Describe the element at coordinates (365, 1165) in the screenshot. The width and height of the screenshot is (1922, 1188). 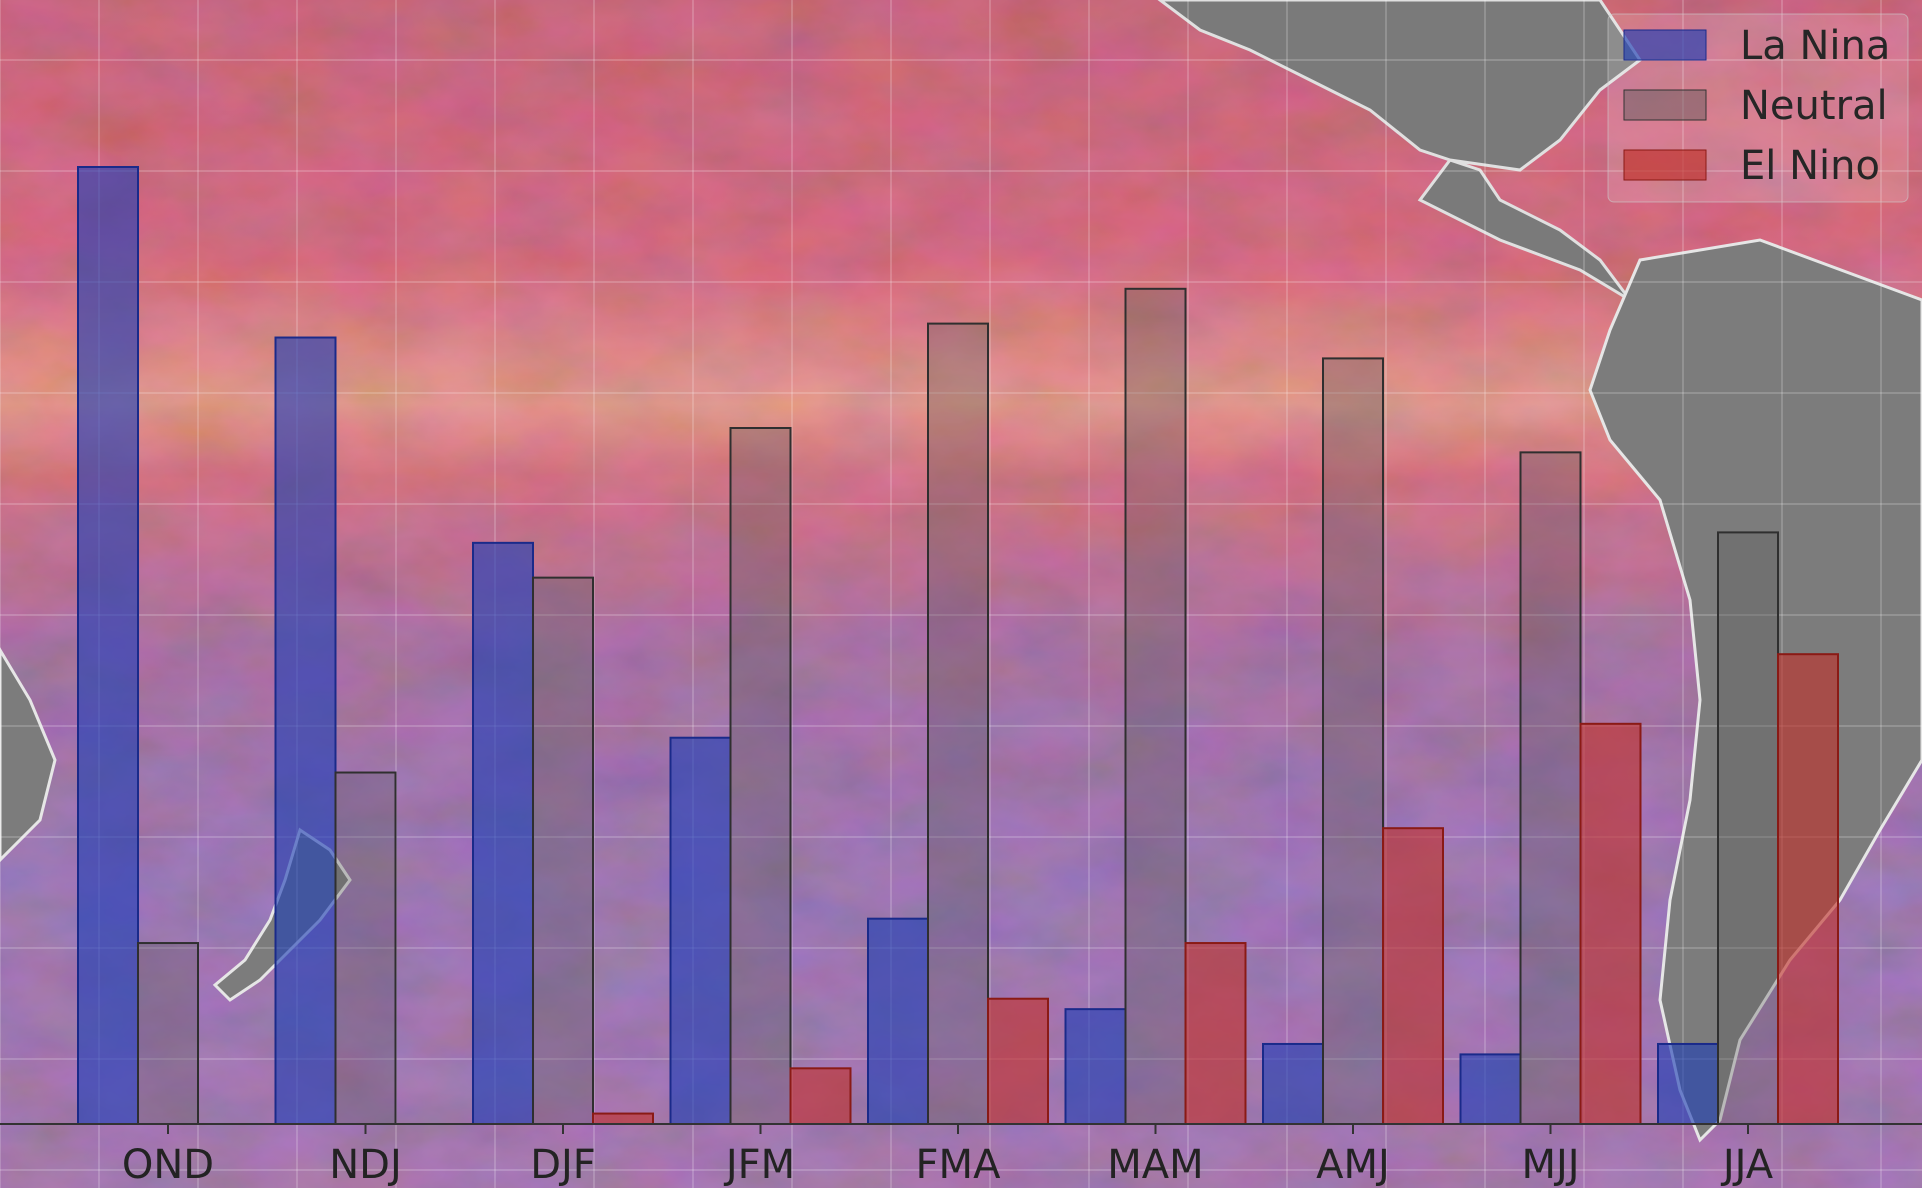
I see `x-tick-label: NDJ` at that location.